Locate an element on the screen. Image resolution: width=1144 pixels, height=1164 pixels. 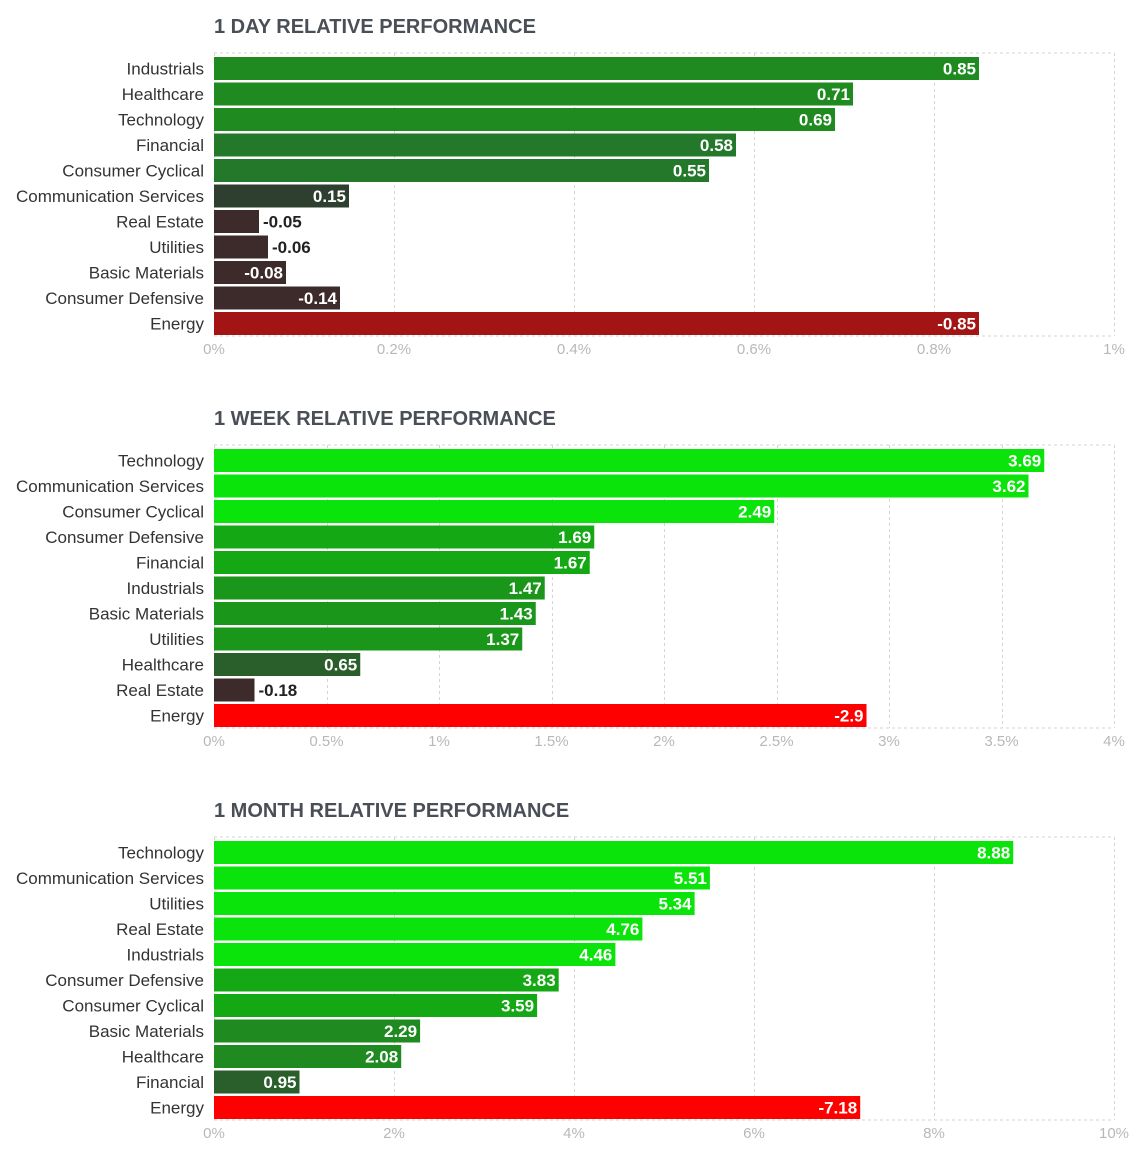
value-label: 4.76 is located at coordinates (622, 929).